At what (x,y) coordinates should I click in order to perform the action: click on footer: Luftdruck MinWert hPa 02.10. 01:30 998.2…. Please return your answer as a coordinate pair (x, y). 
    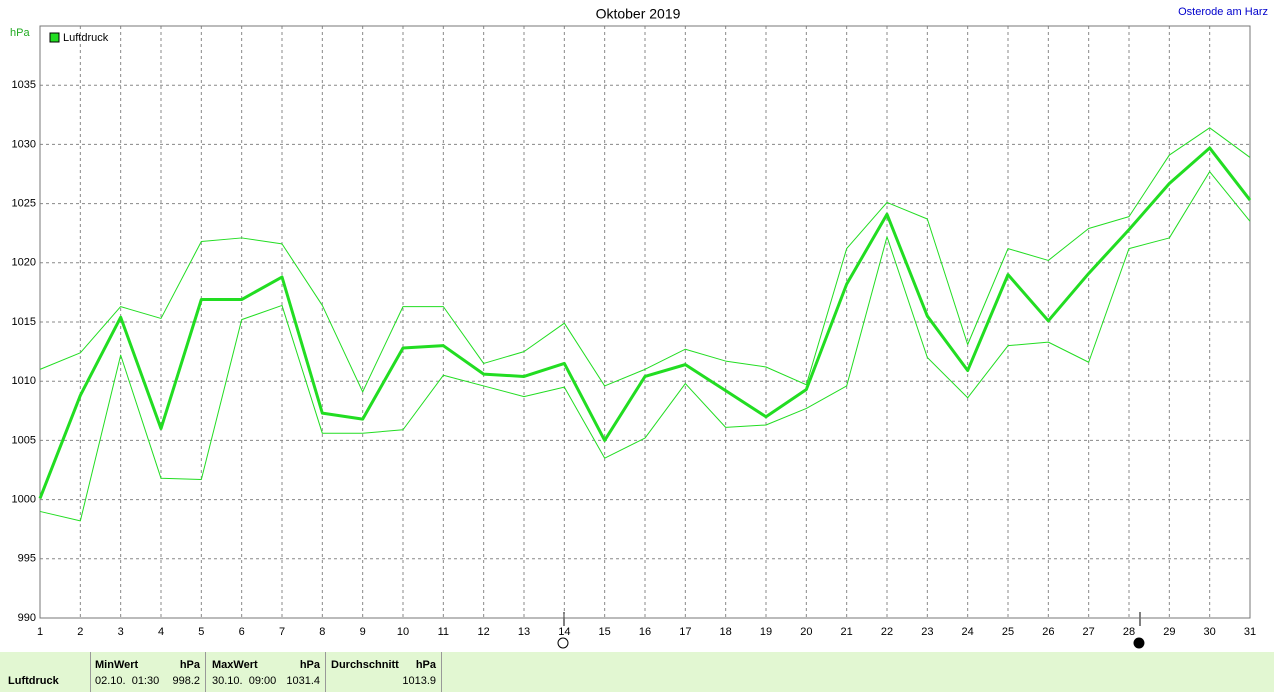
    Looking at the image, I should click on (637, 672).